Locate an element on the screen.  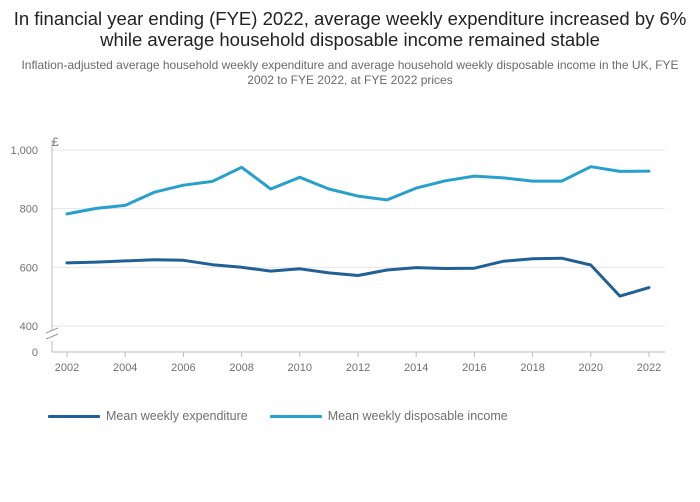
legend-label-disposable-income: Mean weekly disposable income is located at coordinates (417, 416).